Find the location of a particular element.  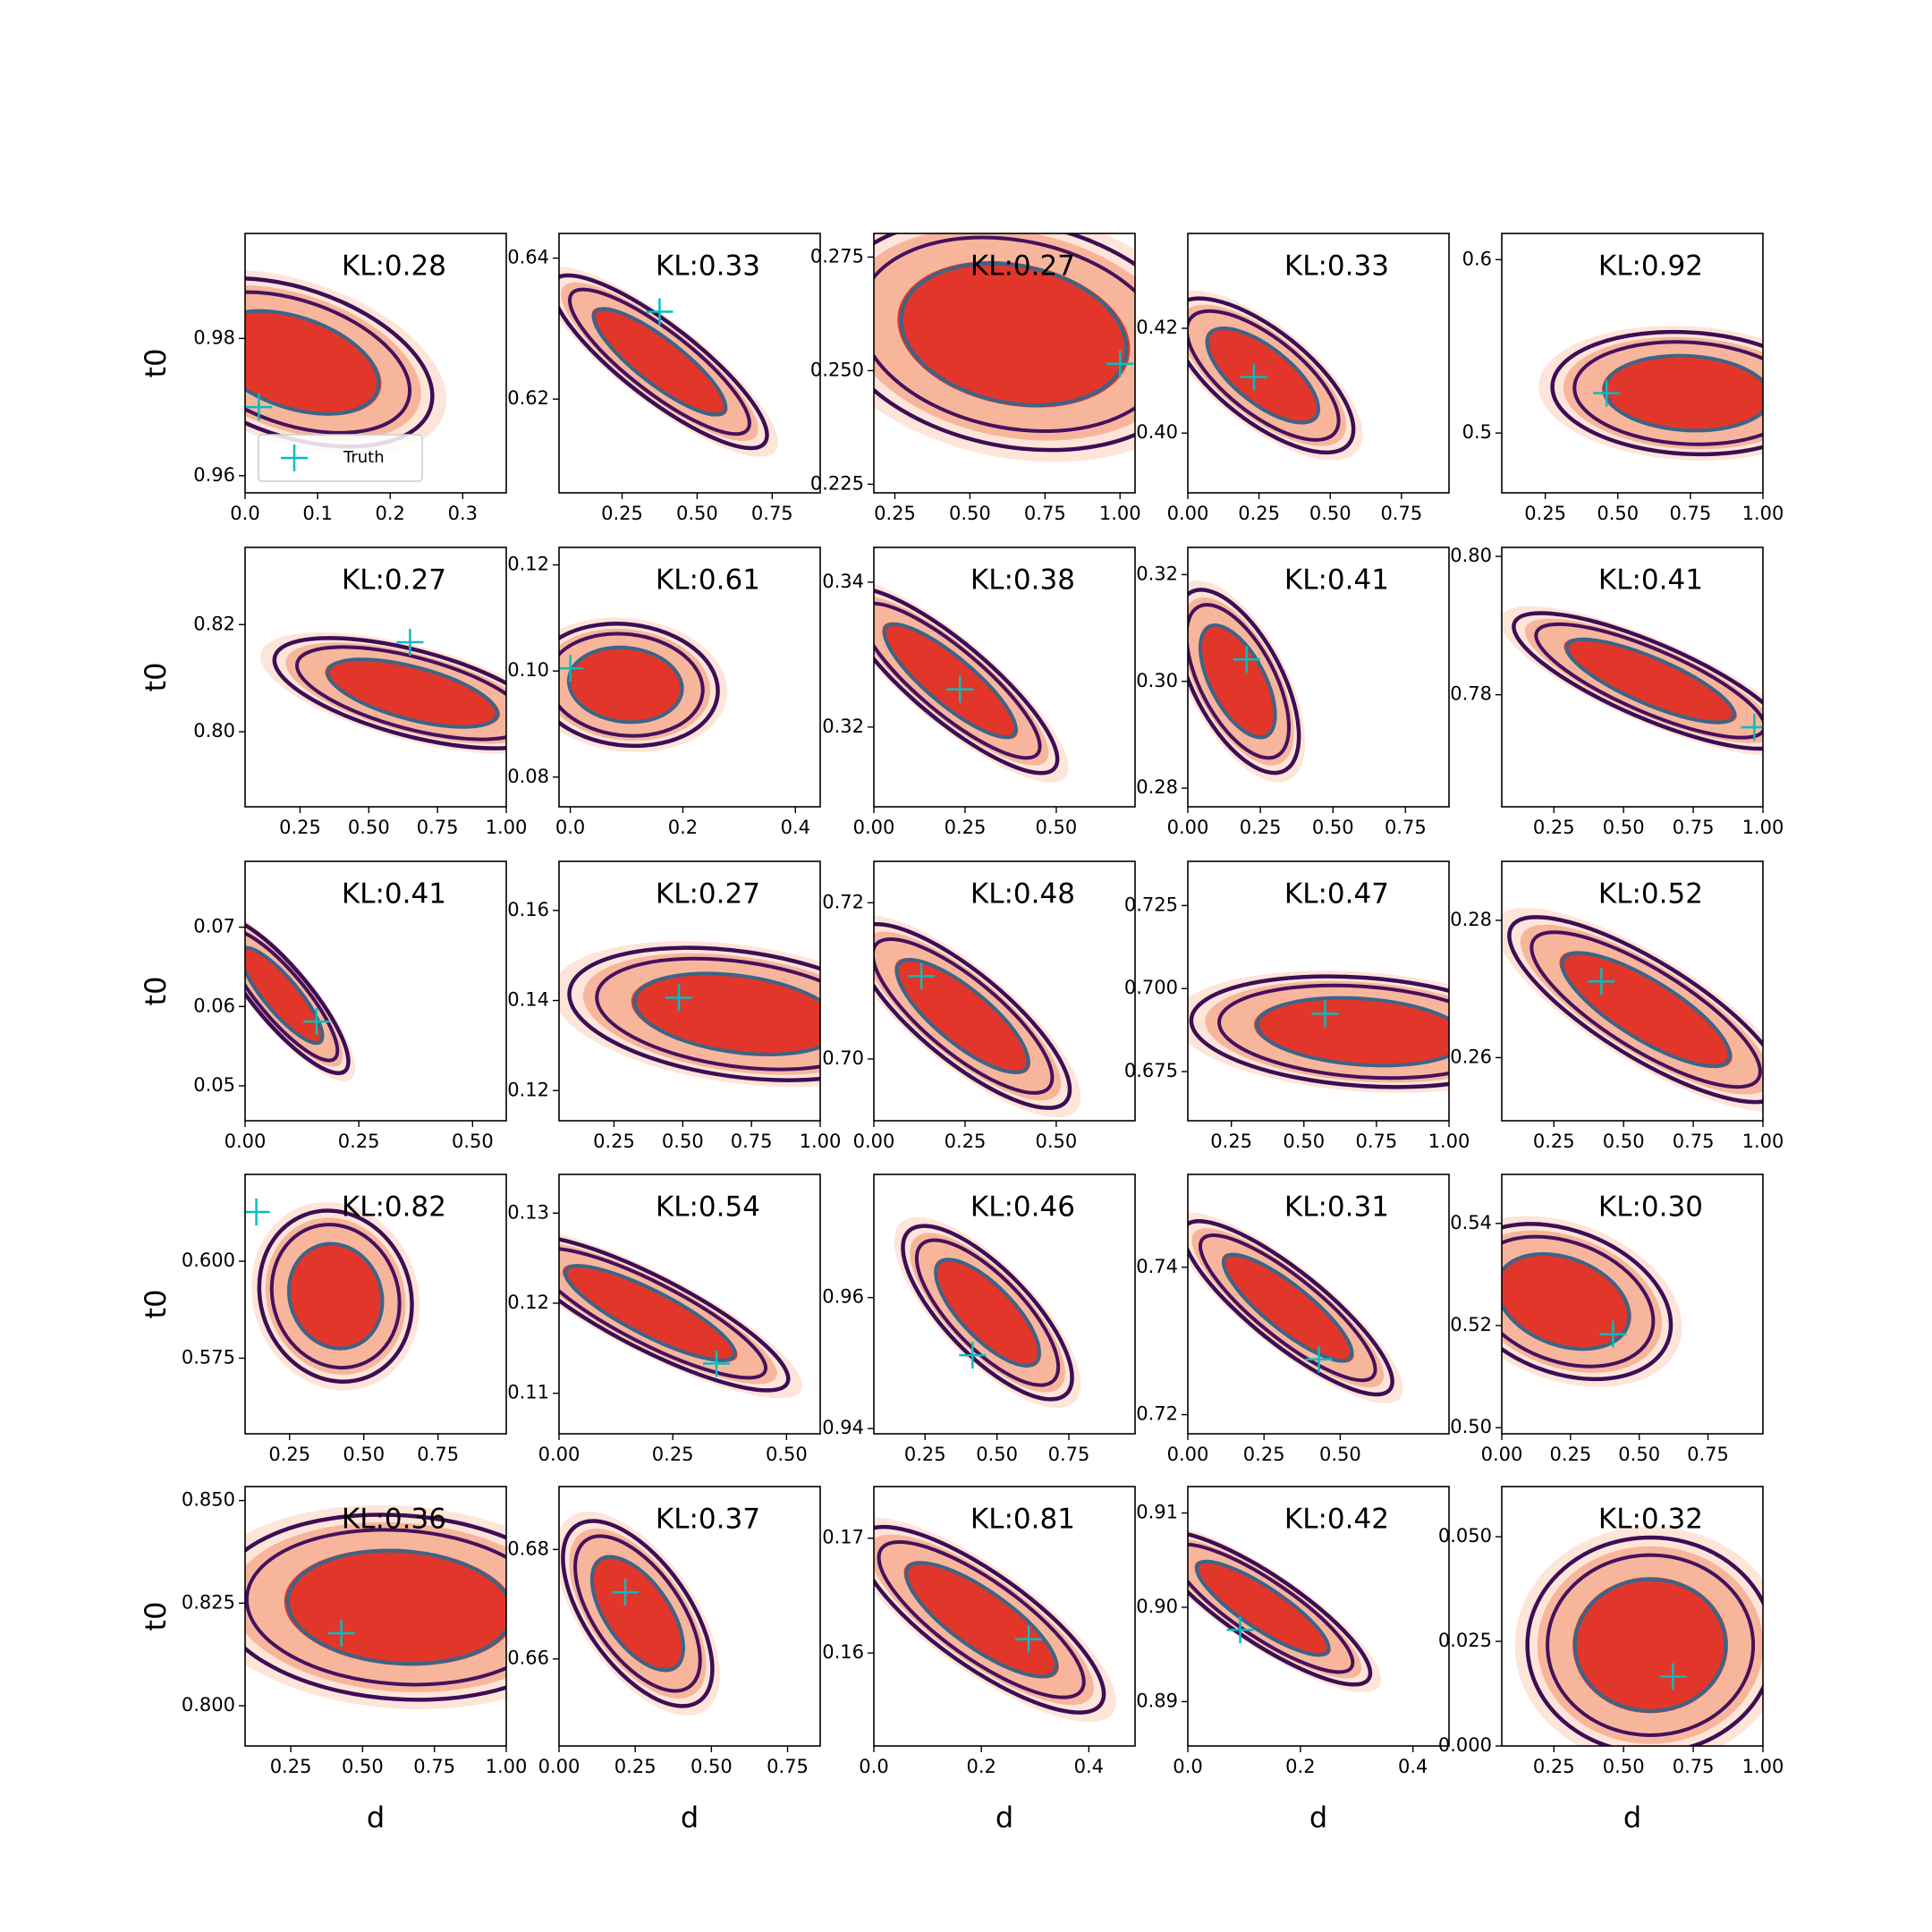

legend-box is located at coordinates (340, 458).